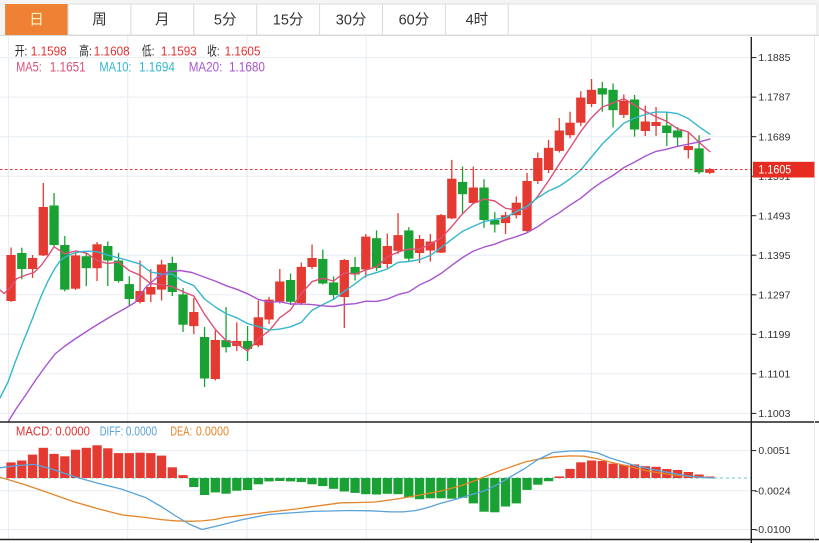  Describe the element at coordinates (99, 21) in the screenshot. I see `svg-text: 周` at that location.